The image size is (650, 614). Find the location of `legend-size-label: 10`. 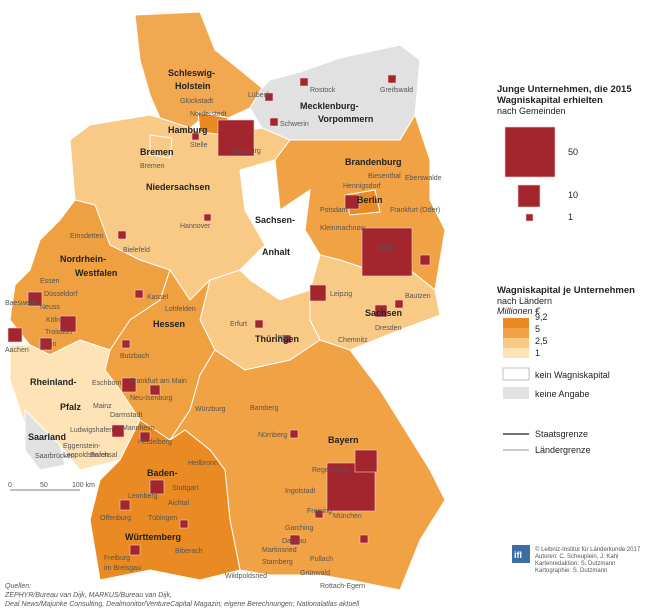

legend-size-label: 10 is located at coordinates (573, 195).